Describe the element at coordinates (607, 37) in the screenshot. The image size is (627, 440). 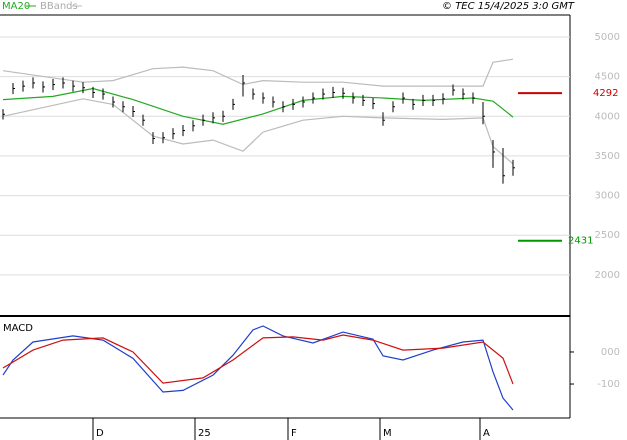
I see `y-tick-label: 5000` at that location.